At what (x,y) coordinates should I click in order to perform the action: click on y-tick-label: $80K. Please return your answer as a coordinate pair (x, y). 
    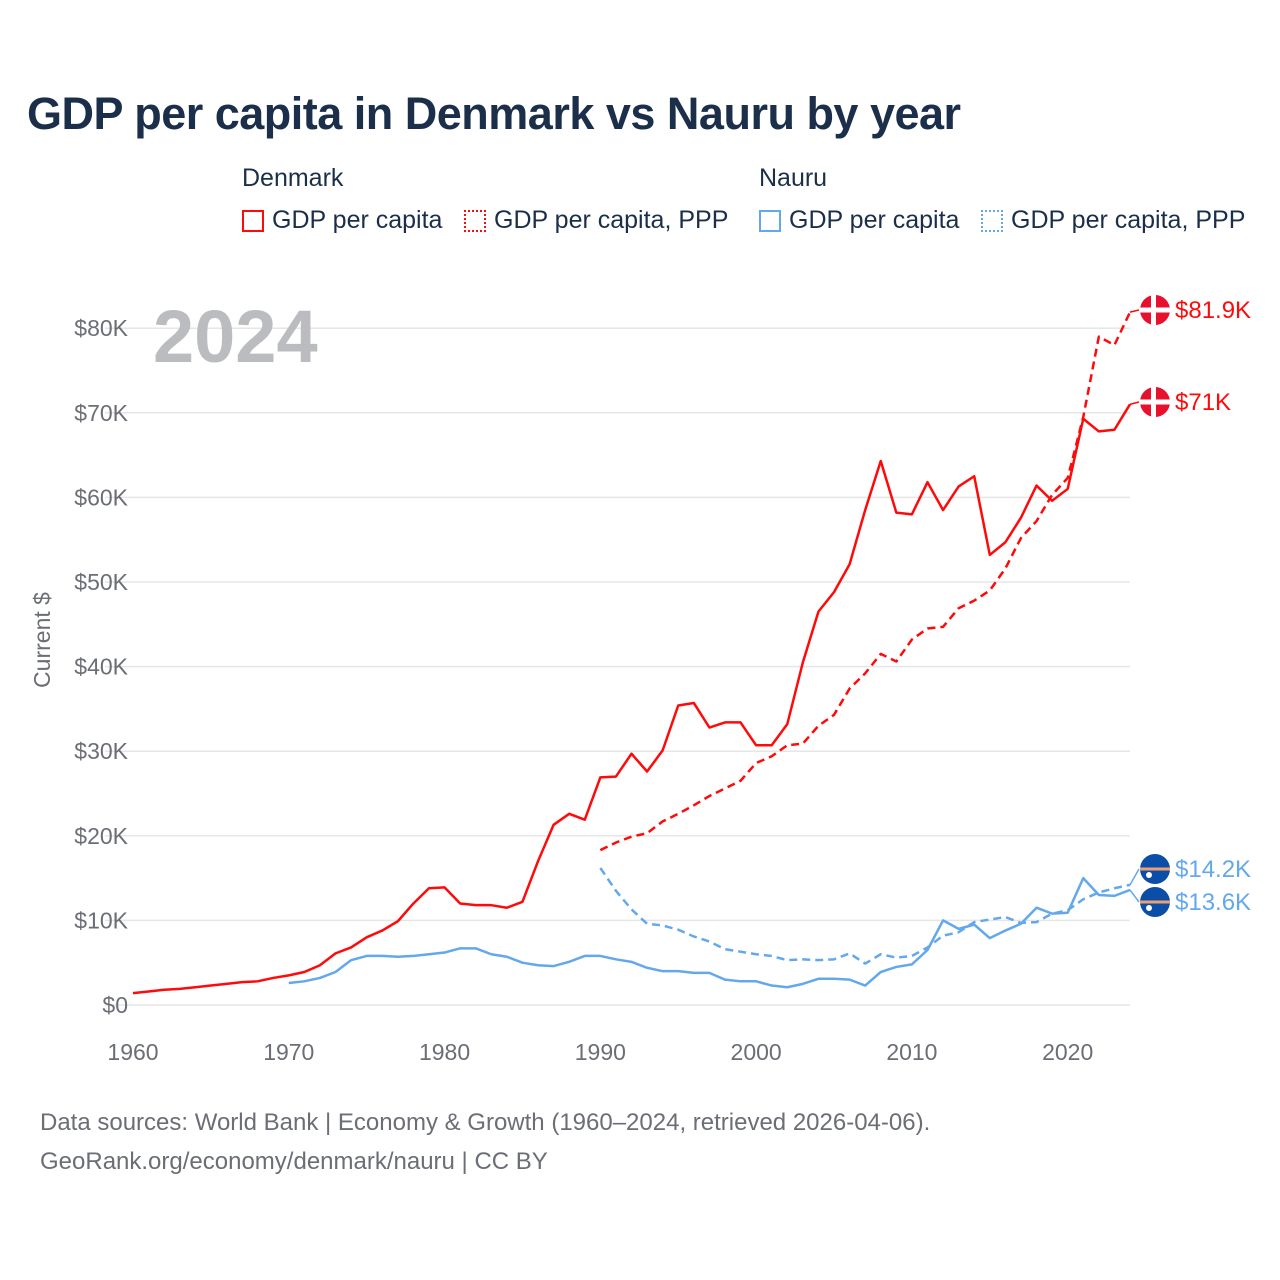
    Looking at the image, I should click on (101, 328).